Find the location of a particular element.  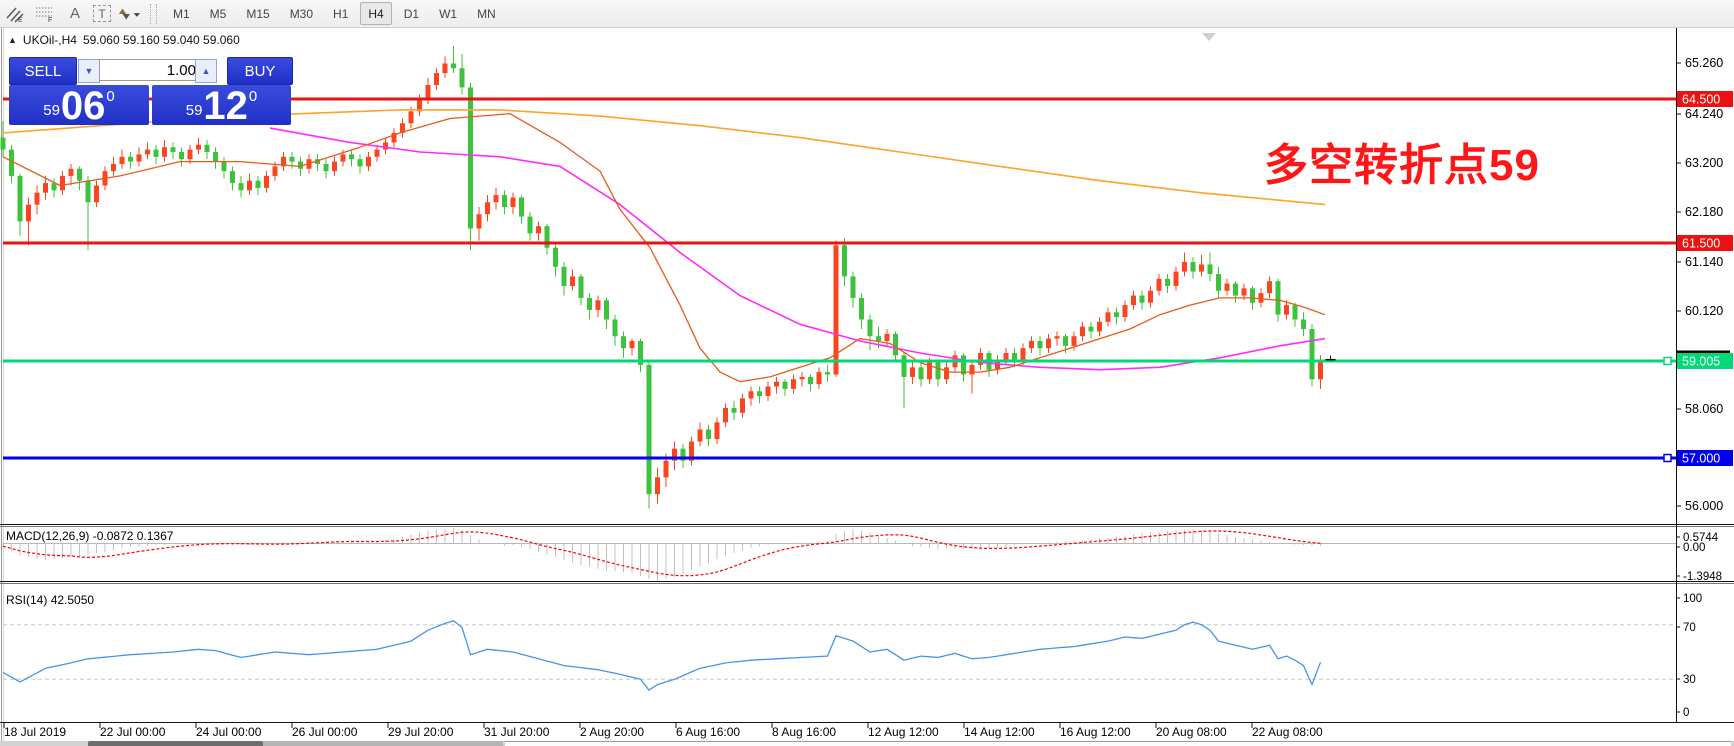

arrows-tool-icon is located at coordinates (129, 13).